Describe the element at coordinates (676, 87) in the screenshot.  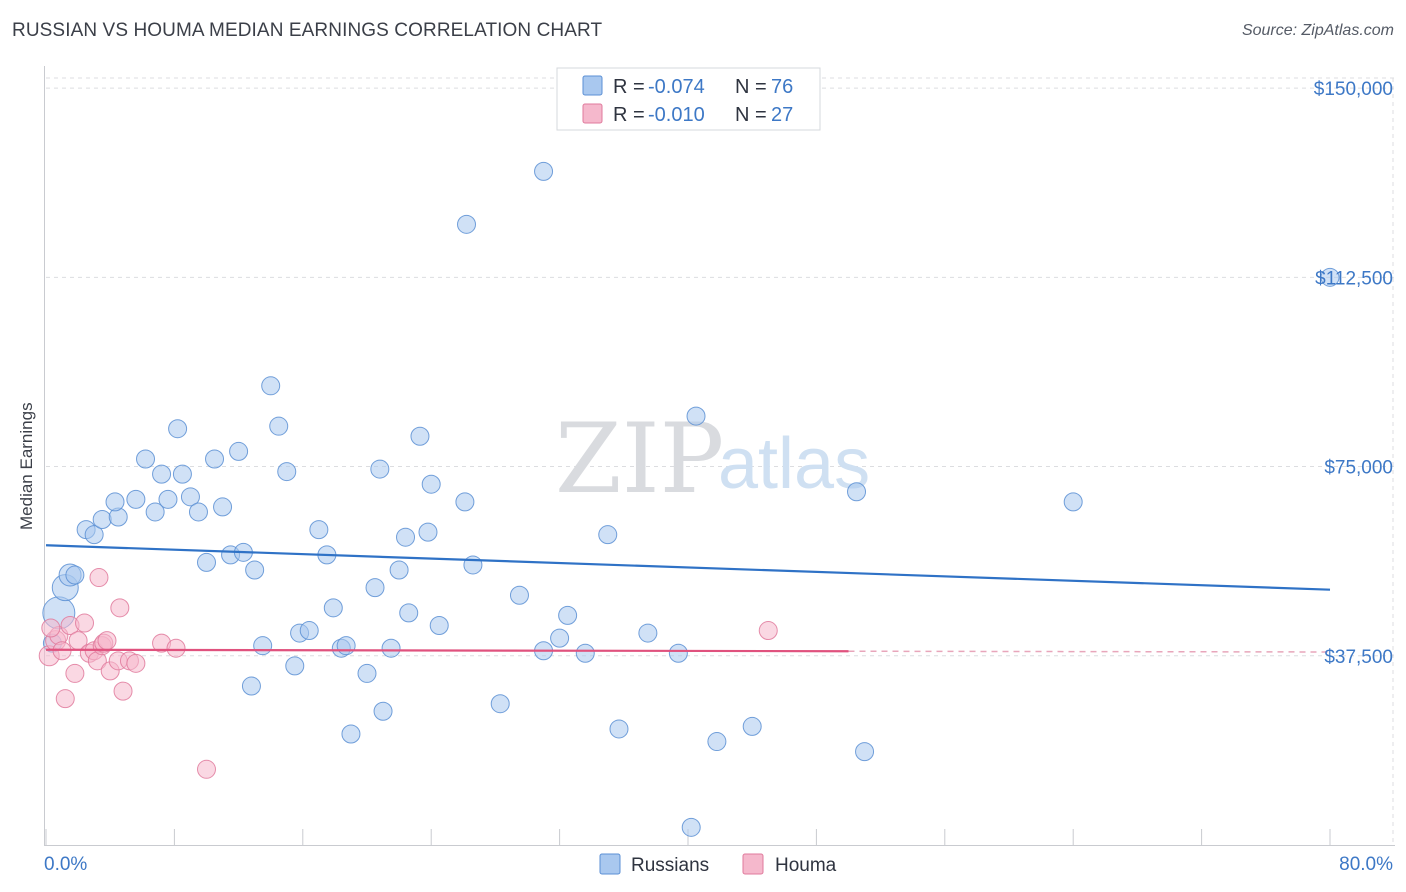
I see `legend-r-value-russians: -0.074` at that location.